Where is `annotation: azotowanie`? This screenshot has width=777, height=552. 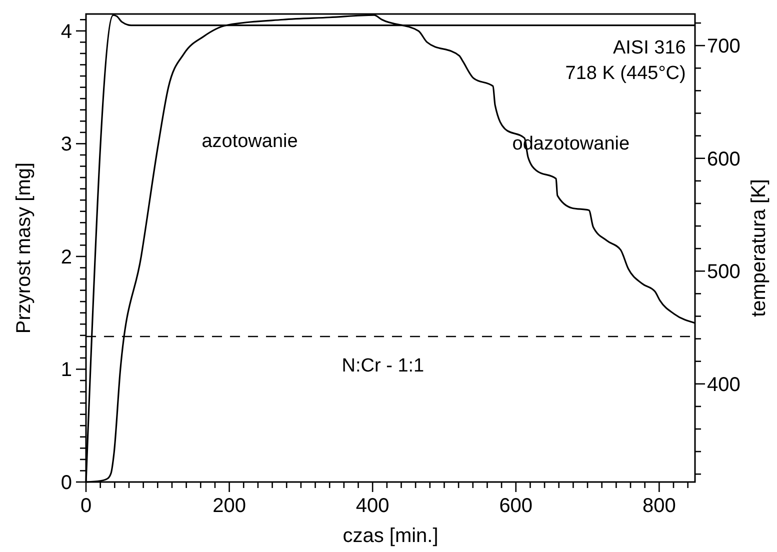
annotation: azotowanie is located at coordinates (250, 141).